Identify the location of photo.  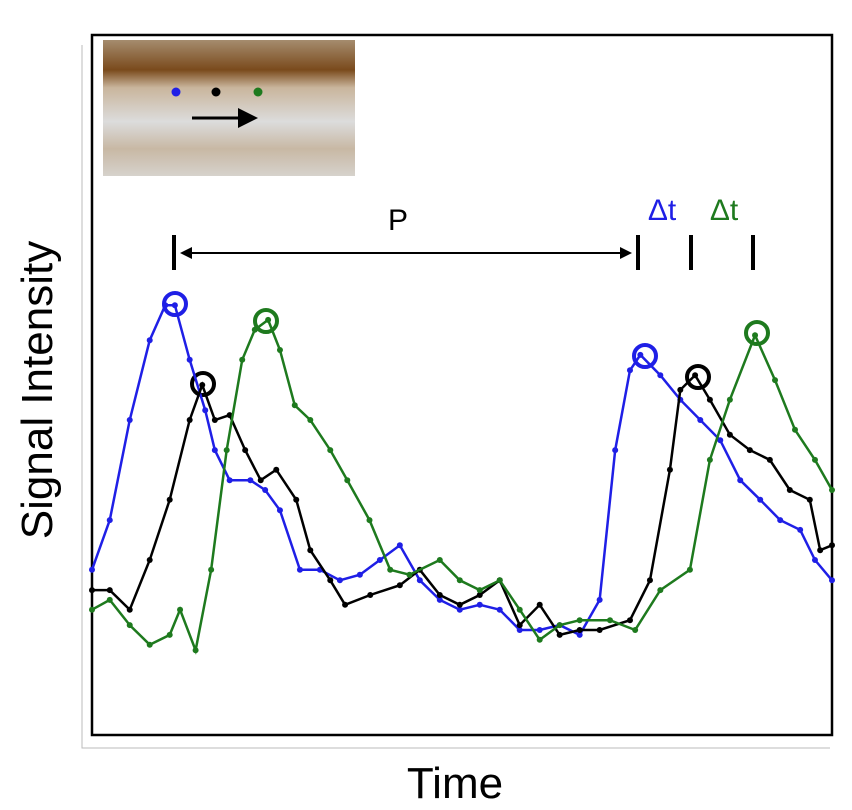
(229, 108).